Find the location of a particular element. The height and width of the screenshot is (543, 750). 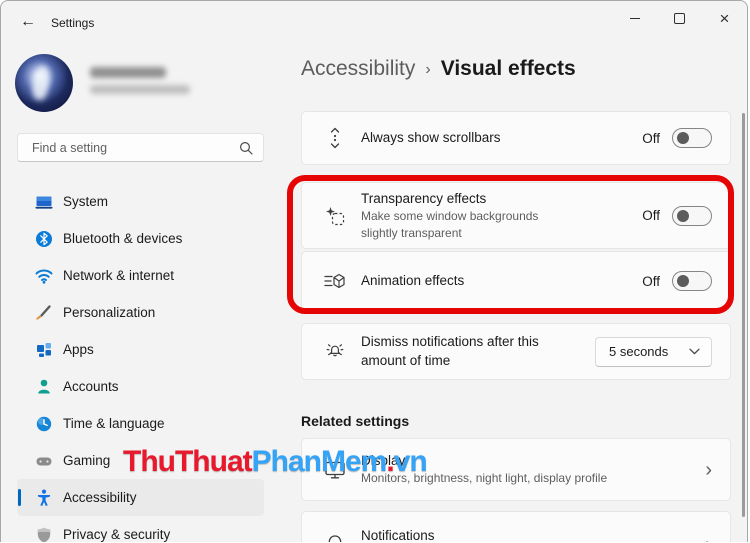

page-title: Visual effects is located at coordinates (508, 68).